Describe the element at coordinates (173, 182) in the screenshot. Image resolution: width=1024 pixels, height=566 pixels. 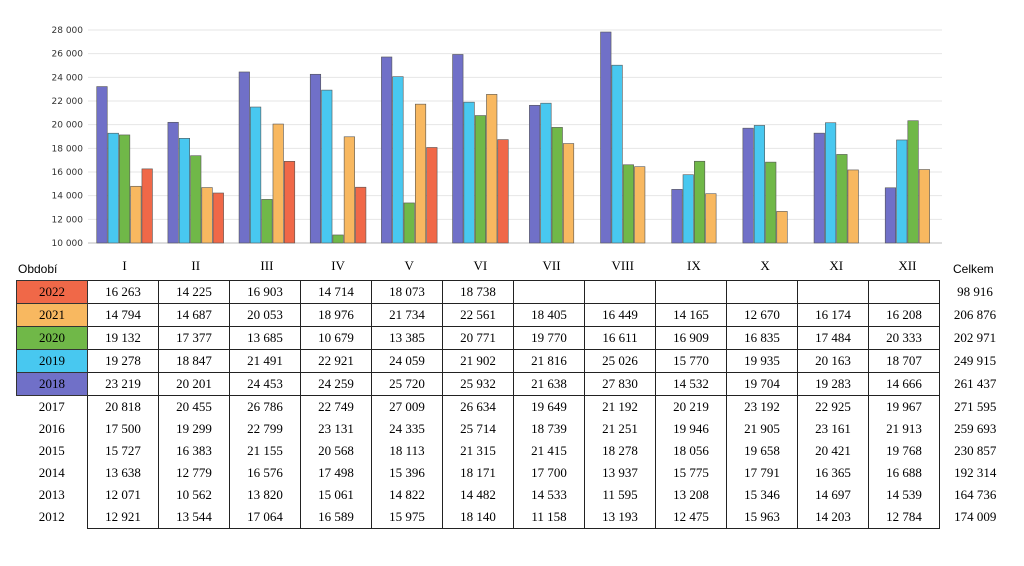
I see `bar-2018-II` at that location.